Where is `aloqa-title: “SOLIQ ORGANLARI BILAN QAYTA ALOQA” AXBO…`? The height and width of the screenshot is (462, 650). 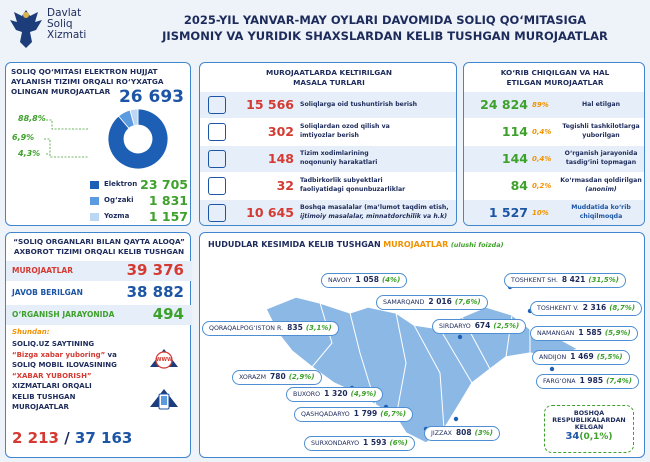 aloqa-title: “SOLIQ ORGANLARI BILAN QAYTA ALOQA” AXBO… is located at coordinates (99, 247).